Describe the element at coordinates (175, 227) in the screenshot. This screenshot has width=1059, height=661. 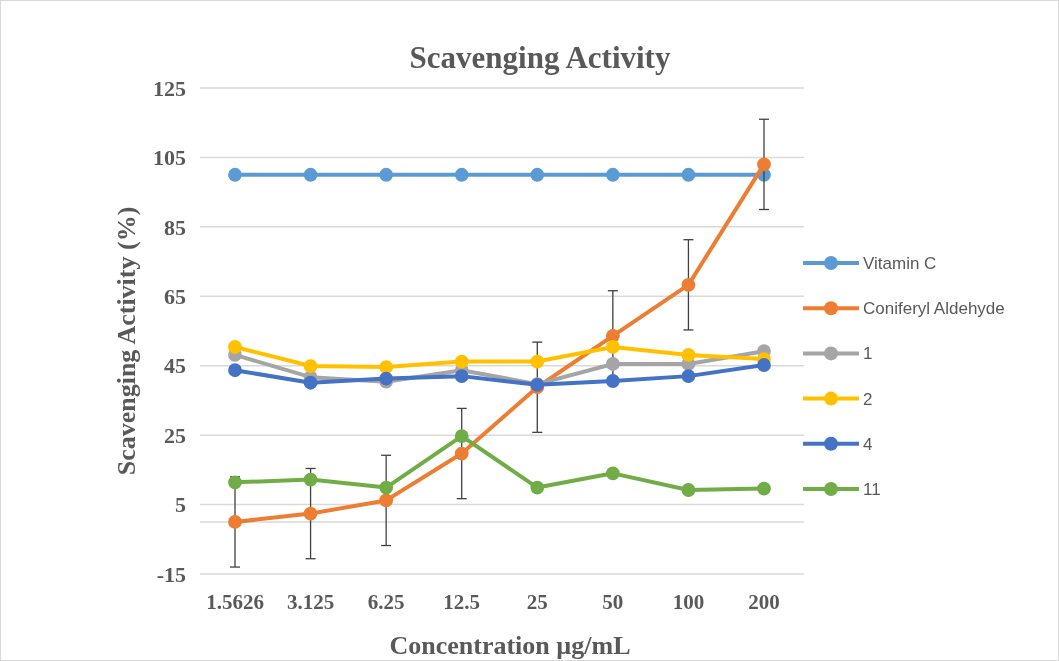
I see `y-tick-label: 85` at that location.